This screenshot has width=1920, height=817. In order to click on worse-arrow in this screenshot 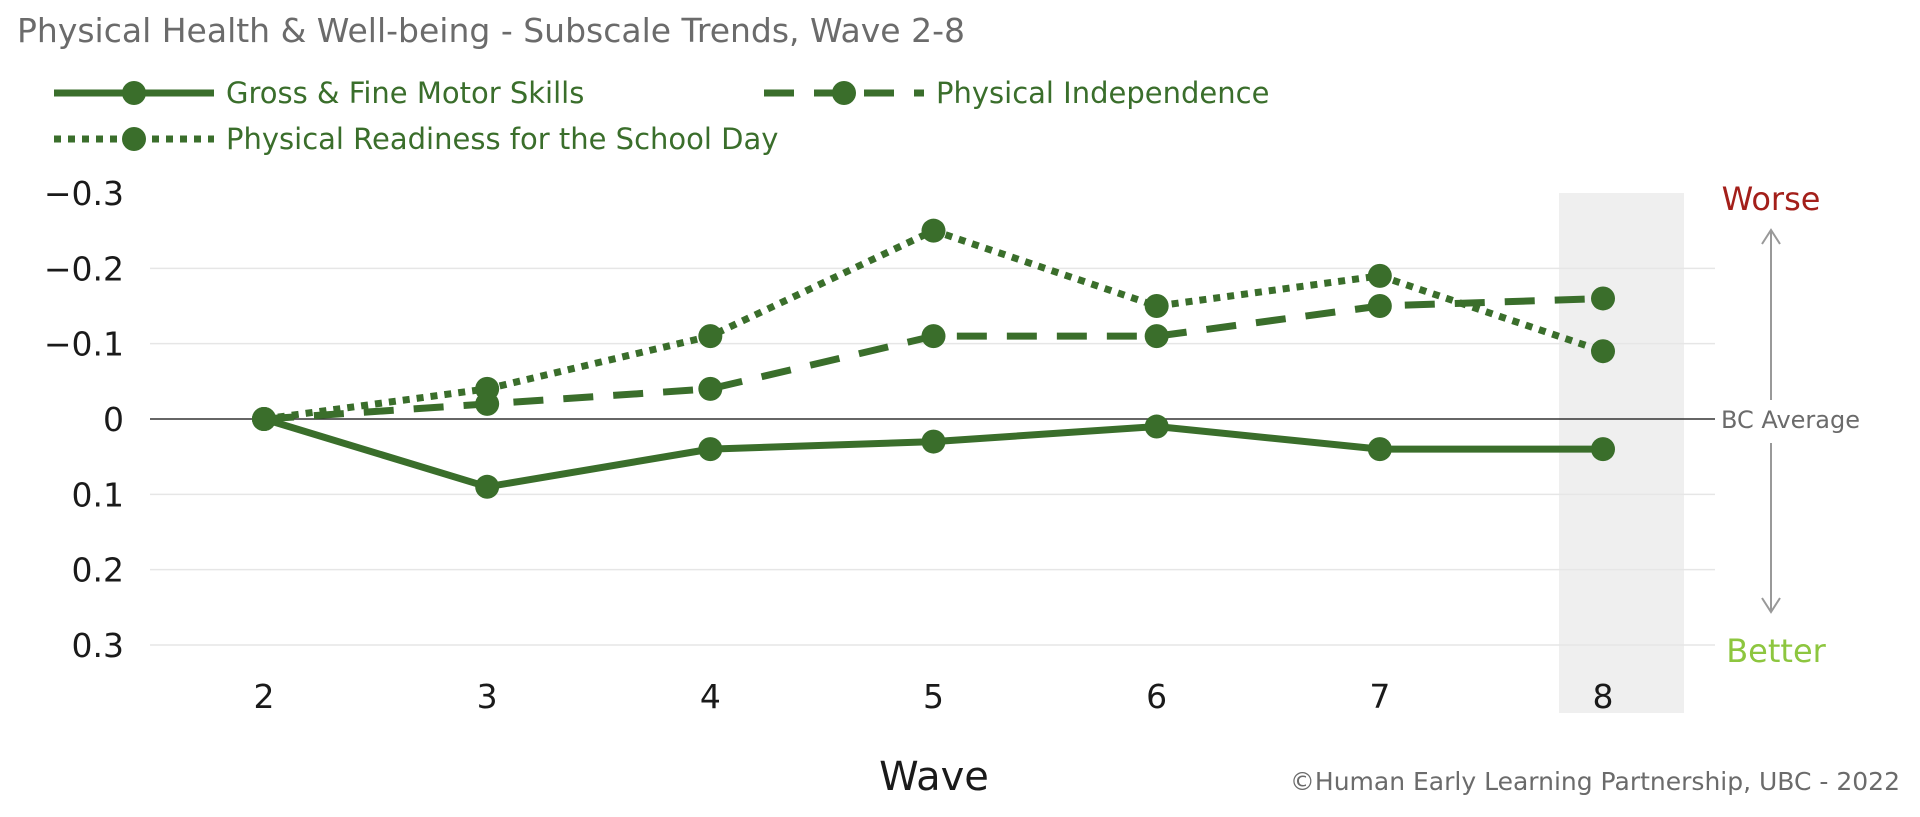, I will do `click(1771, 314)`.